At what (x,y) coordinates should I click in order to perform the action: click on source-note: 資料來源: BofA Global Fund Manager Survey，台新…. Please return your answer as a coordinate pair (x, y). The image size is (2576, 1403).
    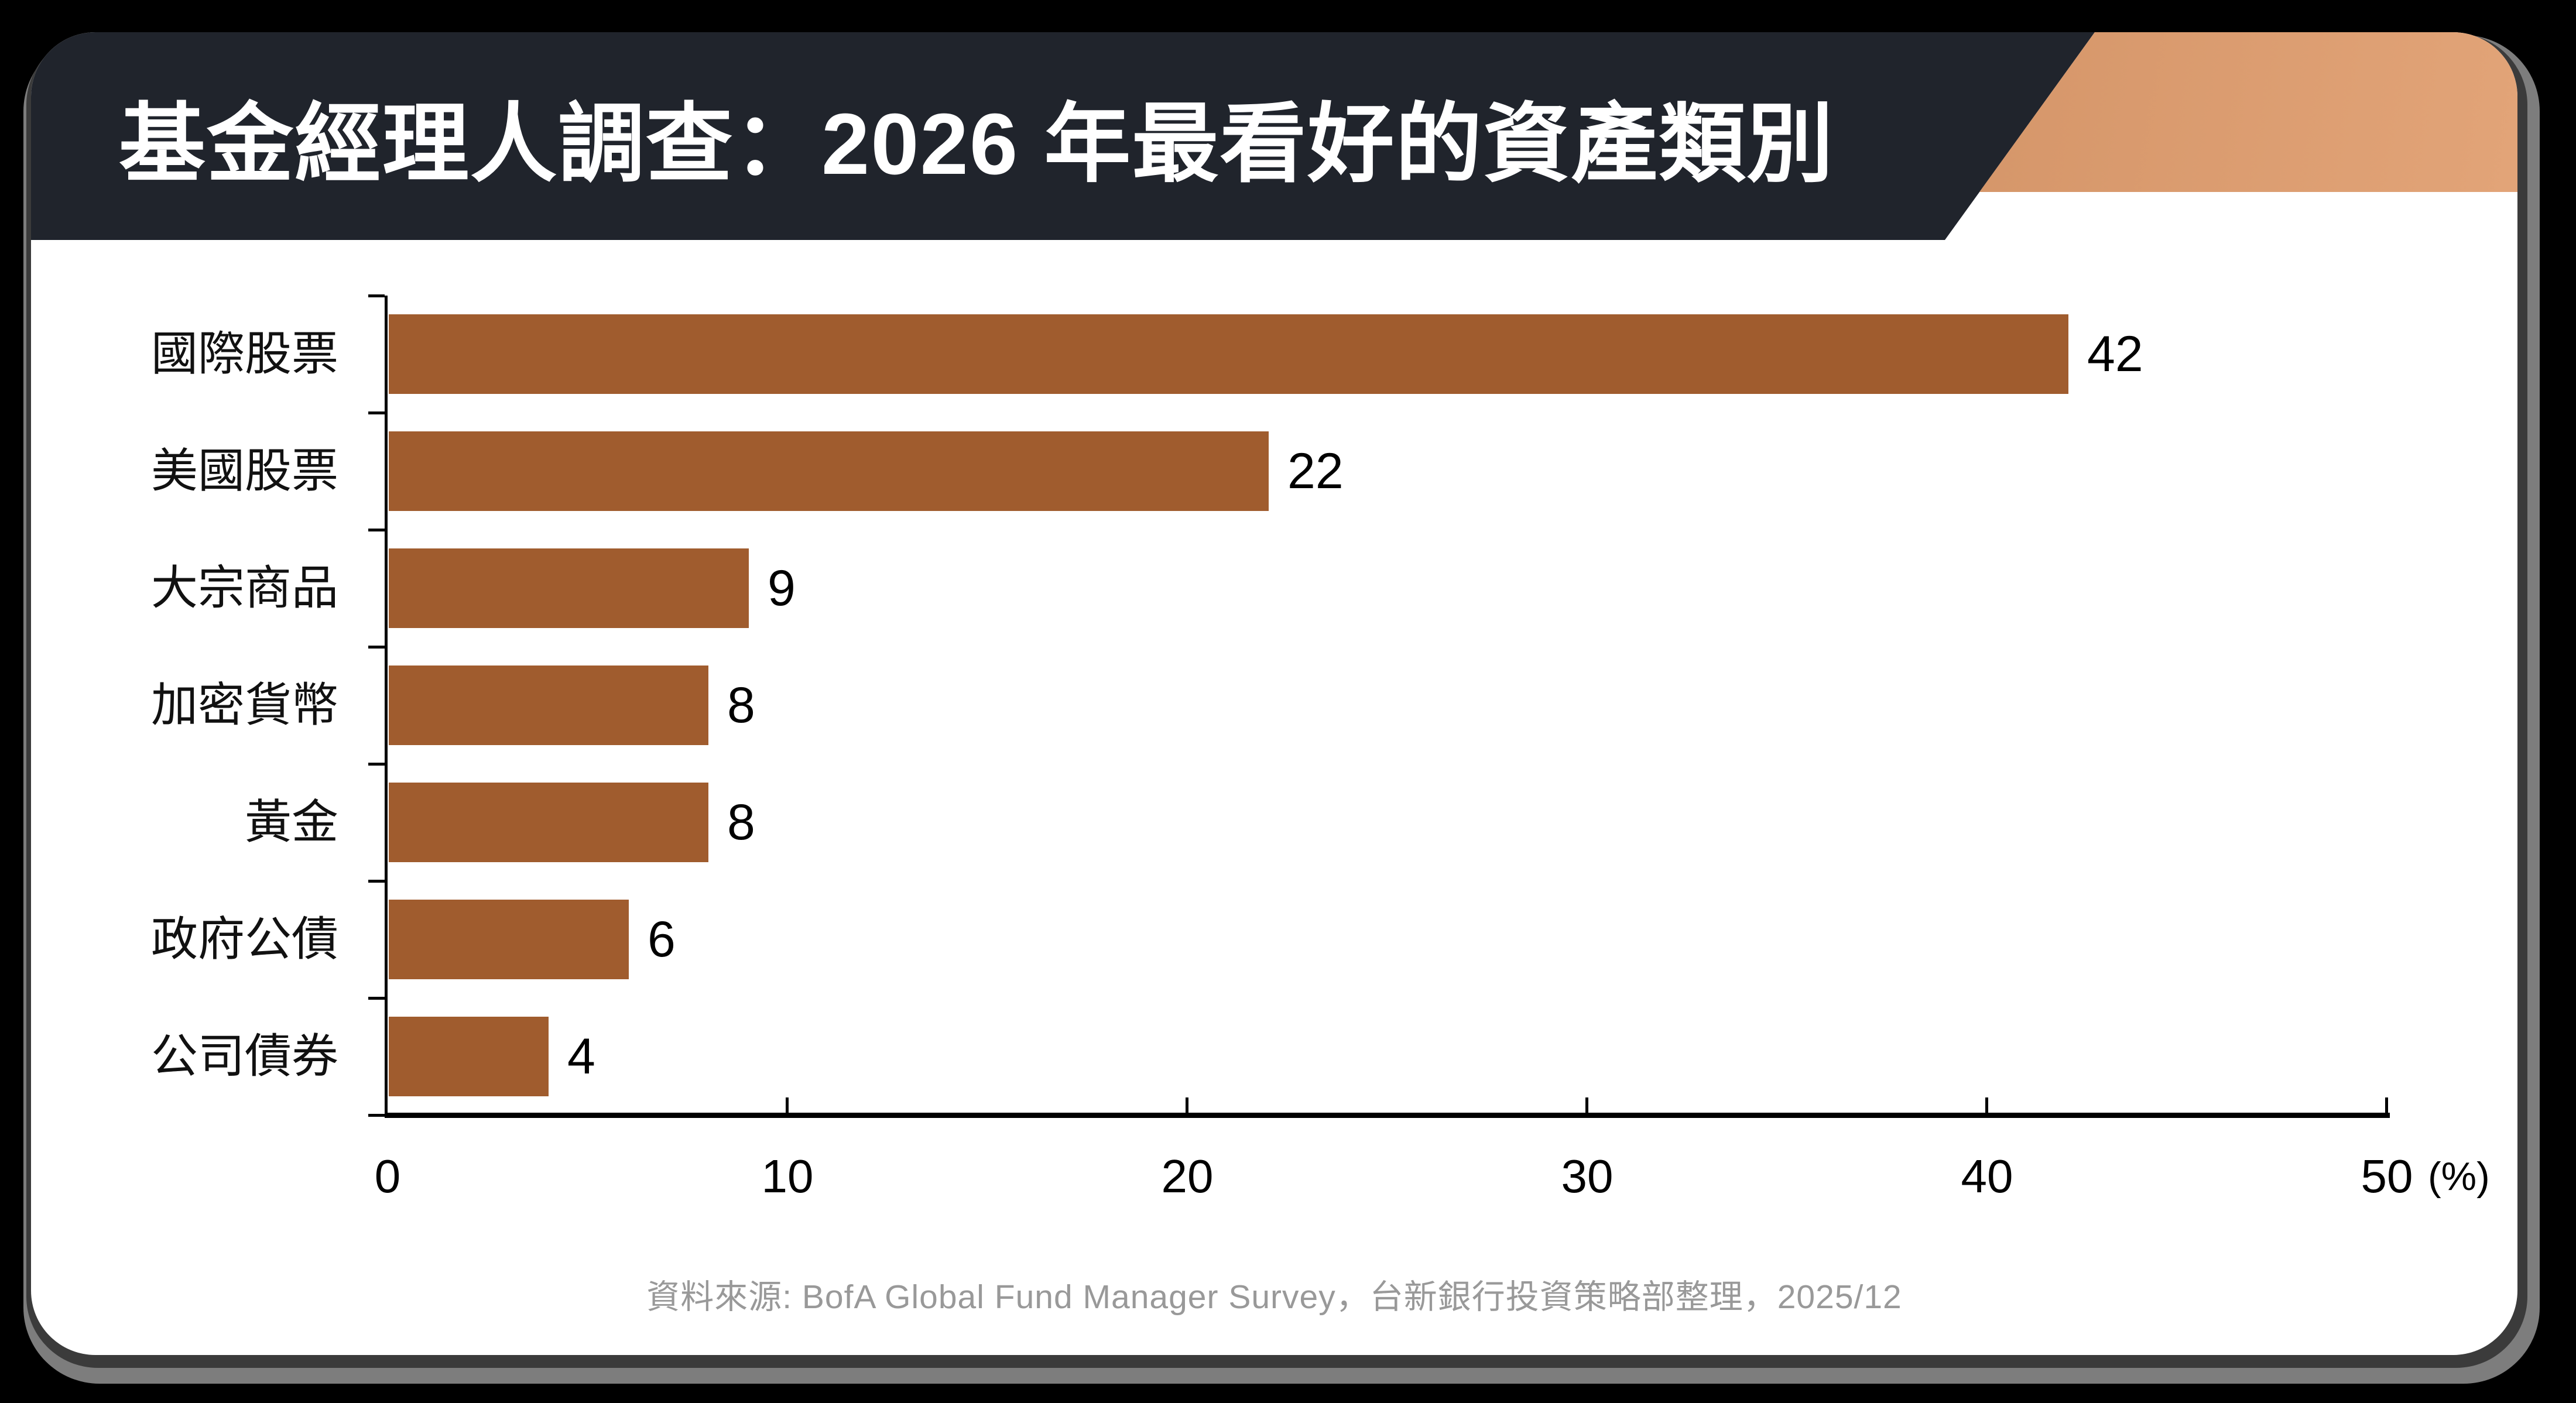
    Looking at the image, I should click on (1274, 1297).